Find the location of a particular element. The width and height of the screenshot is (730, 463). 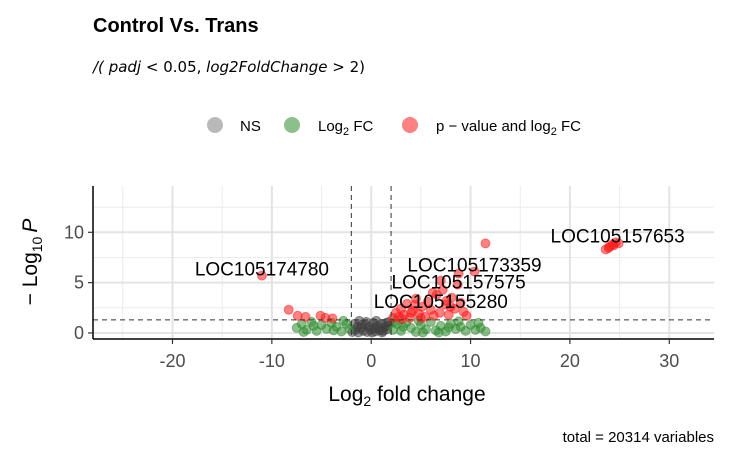

legend-key-ns is located at coordinates (215, 125).